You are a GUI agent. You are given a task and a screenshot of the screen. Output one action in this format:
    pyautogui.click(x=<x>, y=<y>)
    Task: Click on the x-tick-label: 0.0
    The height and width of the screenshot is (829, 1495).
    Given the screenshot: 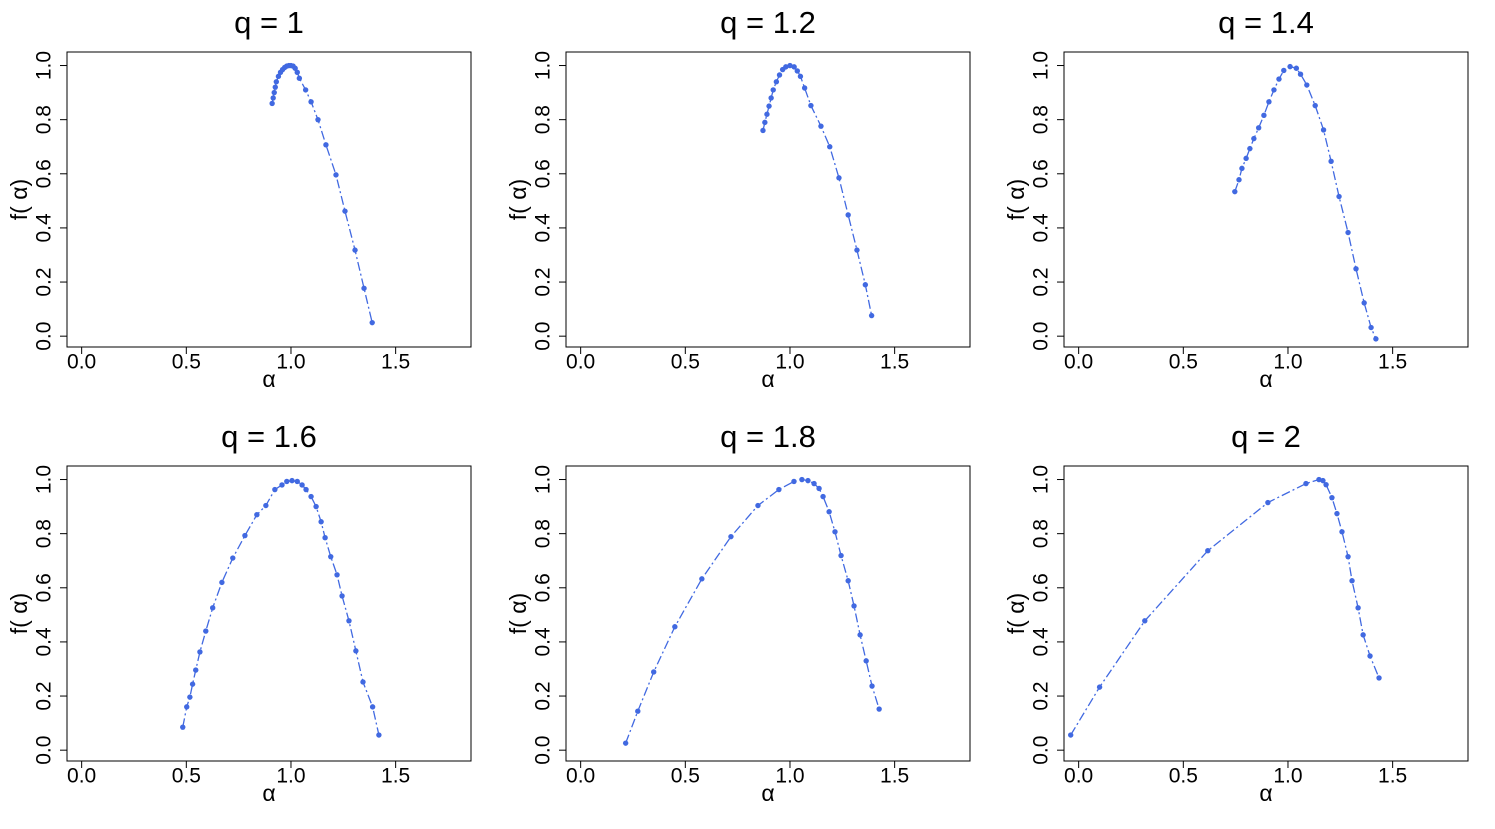 What is the action you would take?
    pyautogui.click(x=580, y=362)
    